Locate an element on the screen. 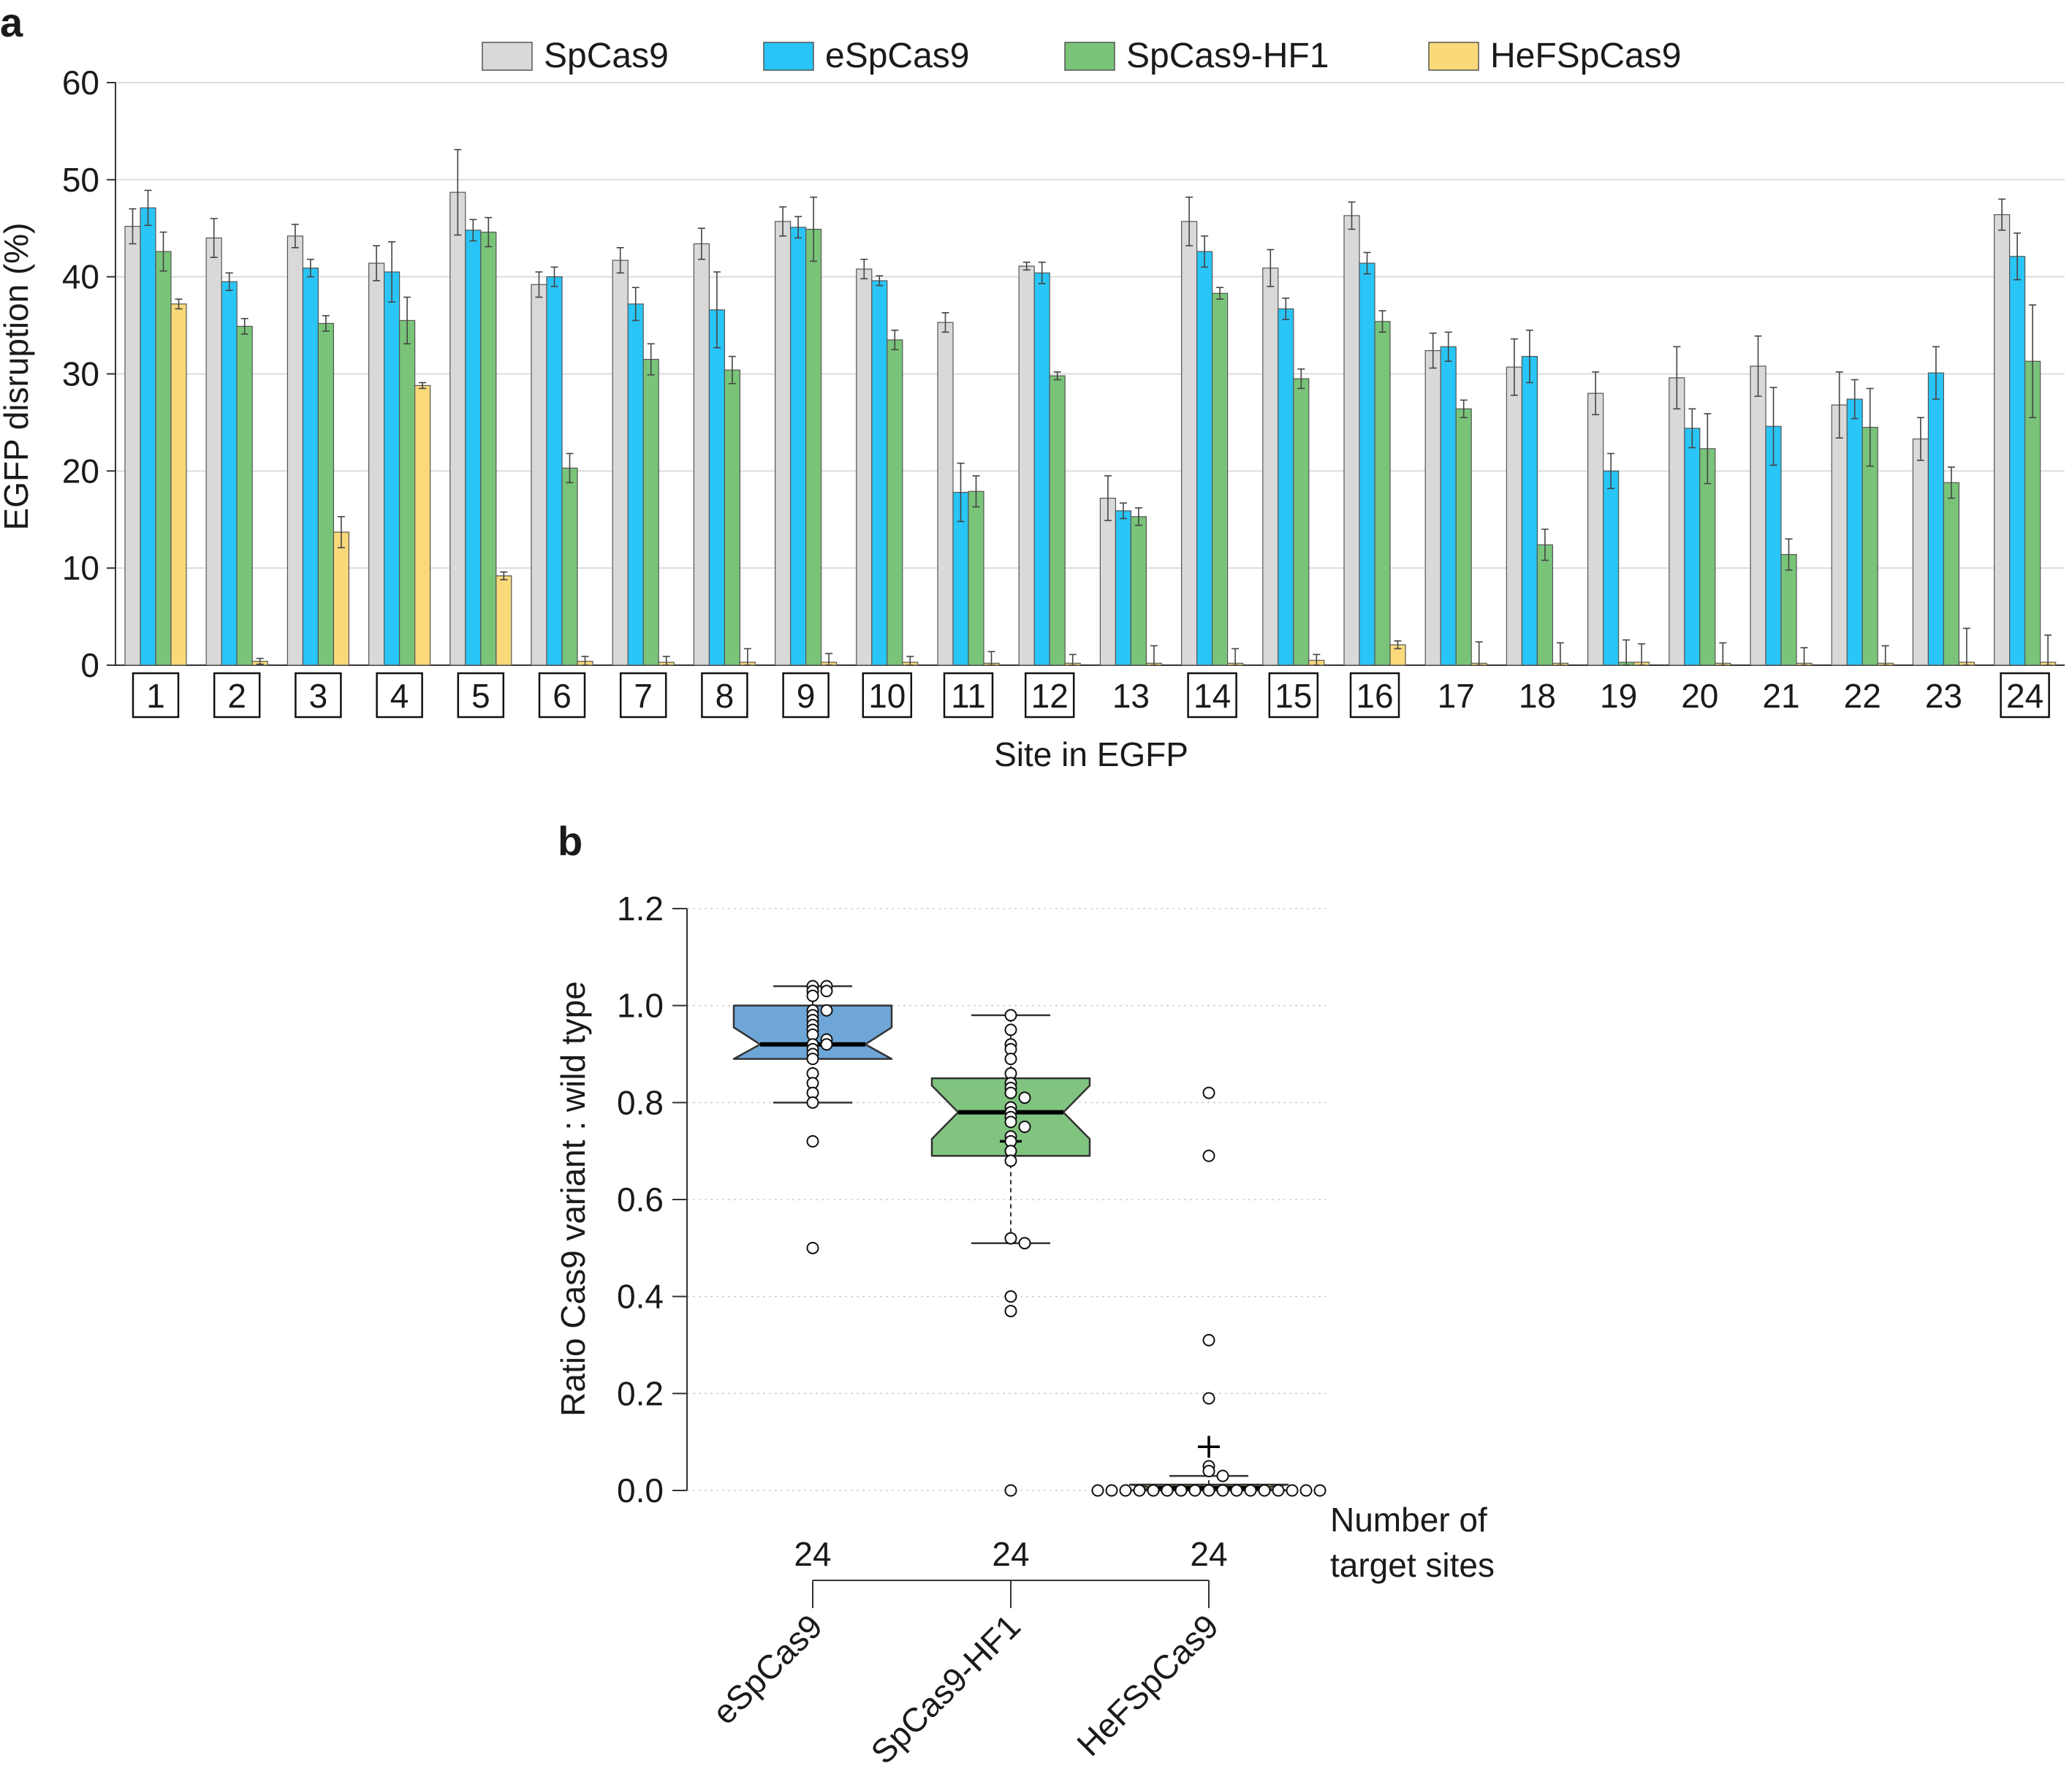 The width and height of the screenshot is (2072, 1777). boxplot-hefspcas9 is located at coordinates (1209, 1291).